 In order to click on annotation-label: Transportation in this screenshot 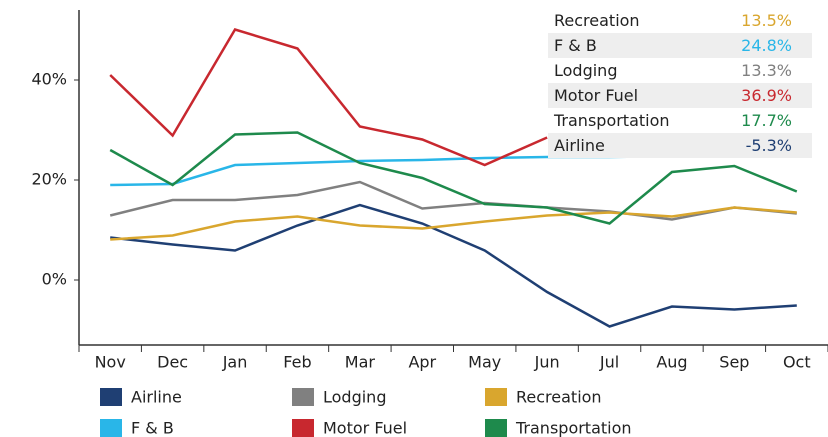, I will do `click(611, 120)`.